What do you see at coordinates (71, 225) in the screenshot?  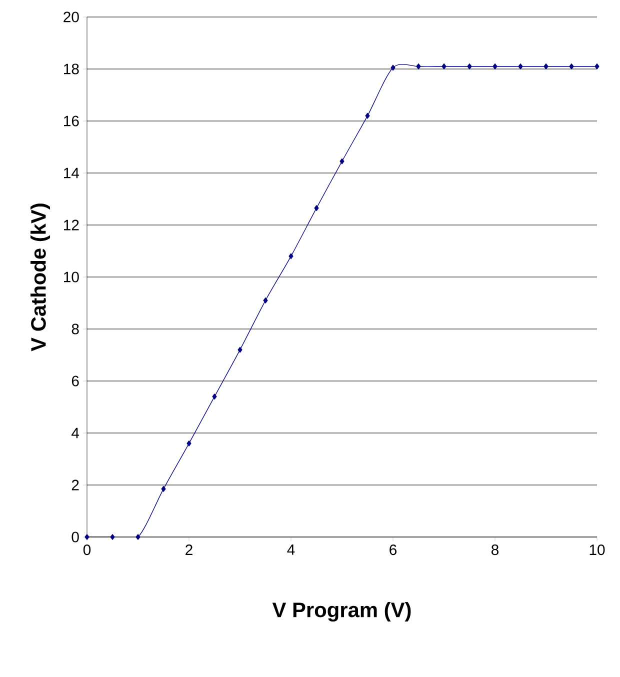 I see `y-tick-label: 12` at bounding box center [71, 225].